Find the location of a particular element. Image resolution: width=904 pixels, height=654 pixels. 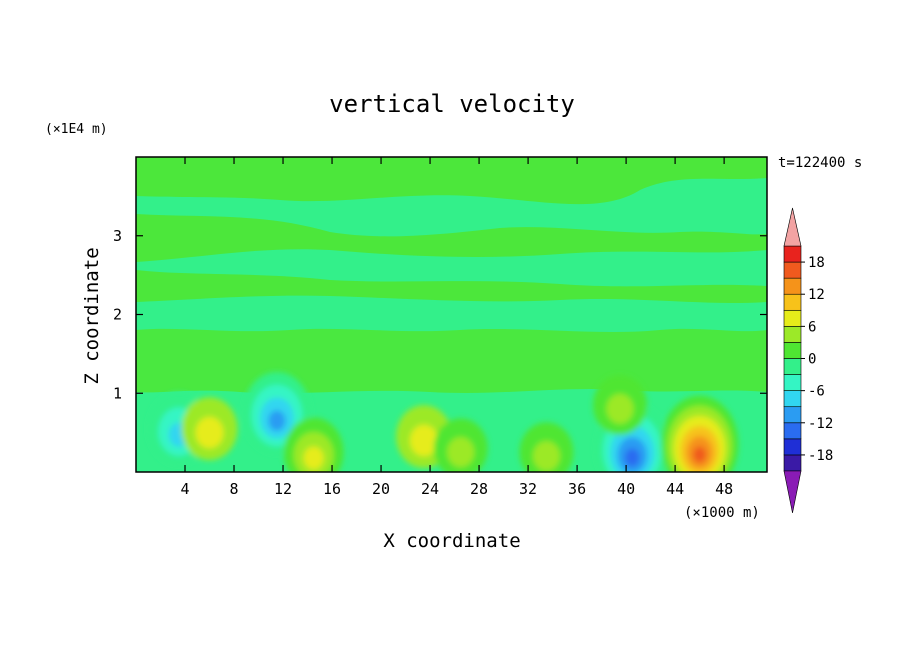

colorbar-label-4: -6 is located at coordinates (816, 392).